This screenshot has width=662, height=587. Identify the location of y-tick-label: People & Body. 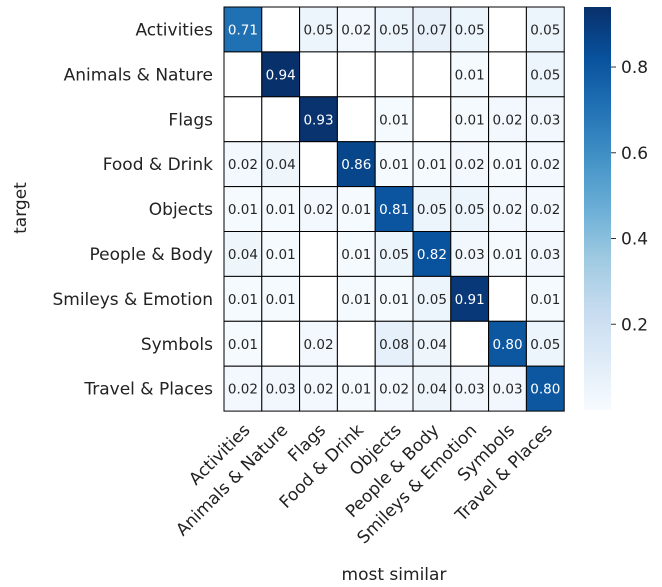
(151, 255).